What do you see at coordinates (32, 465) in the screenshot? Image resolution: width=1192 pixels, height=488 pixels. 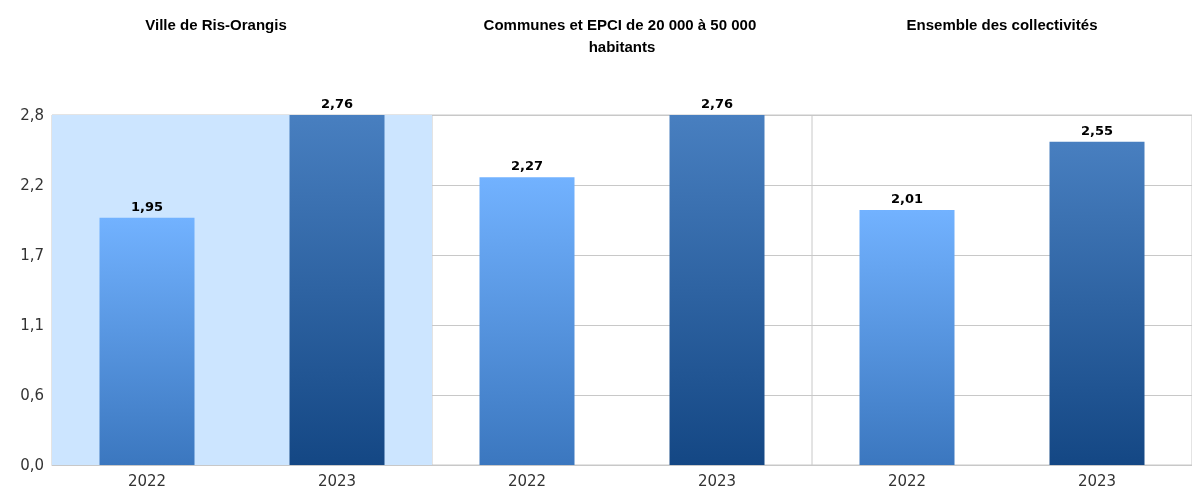 I see `y-tick-label: 0,0` at bounding box center [32, 465].